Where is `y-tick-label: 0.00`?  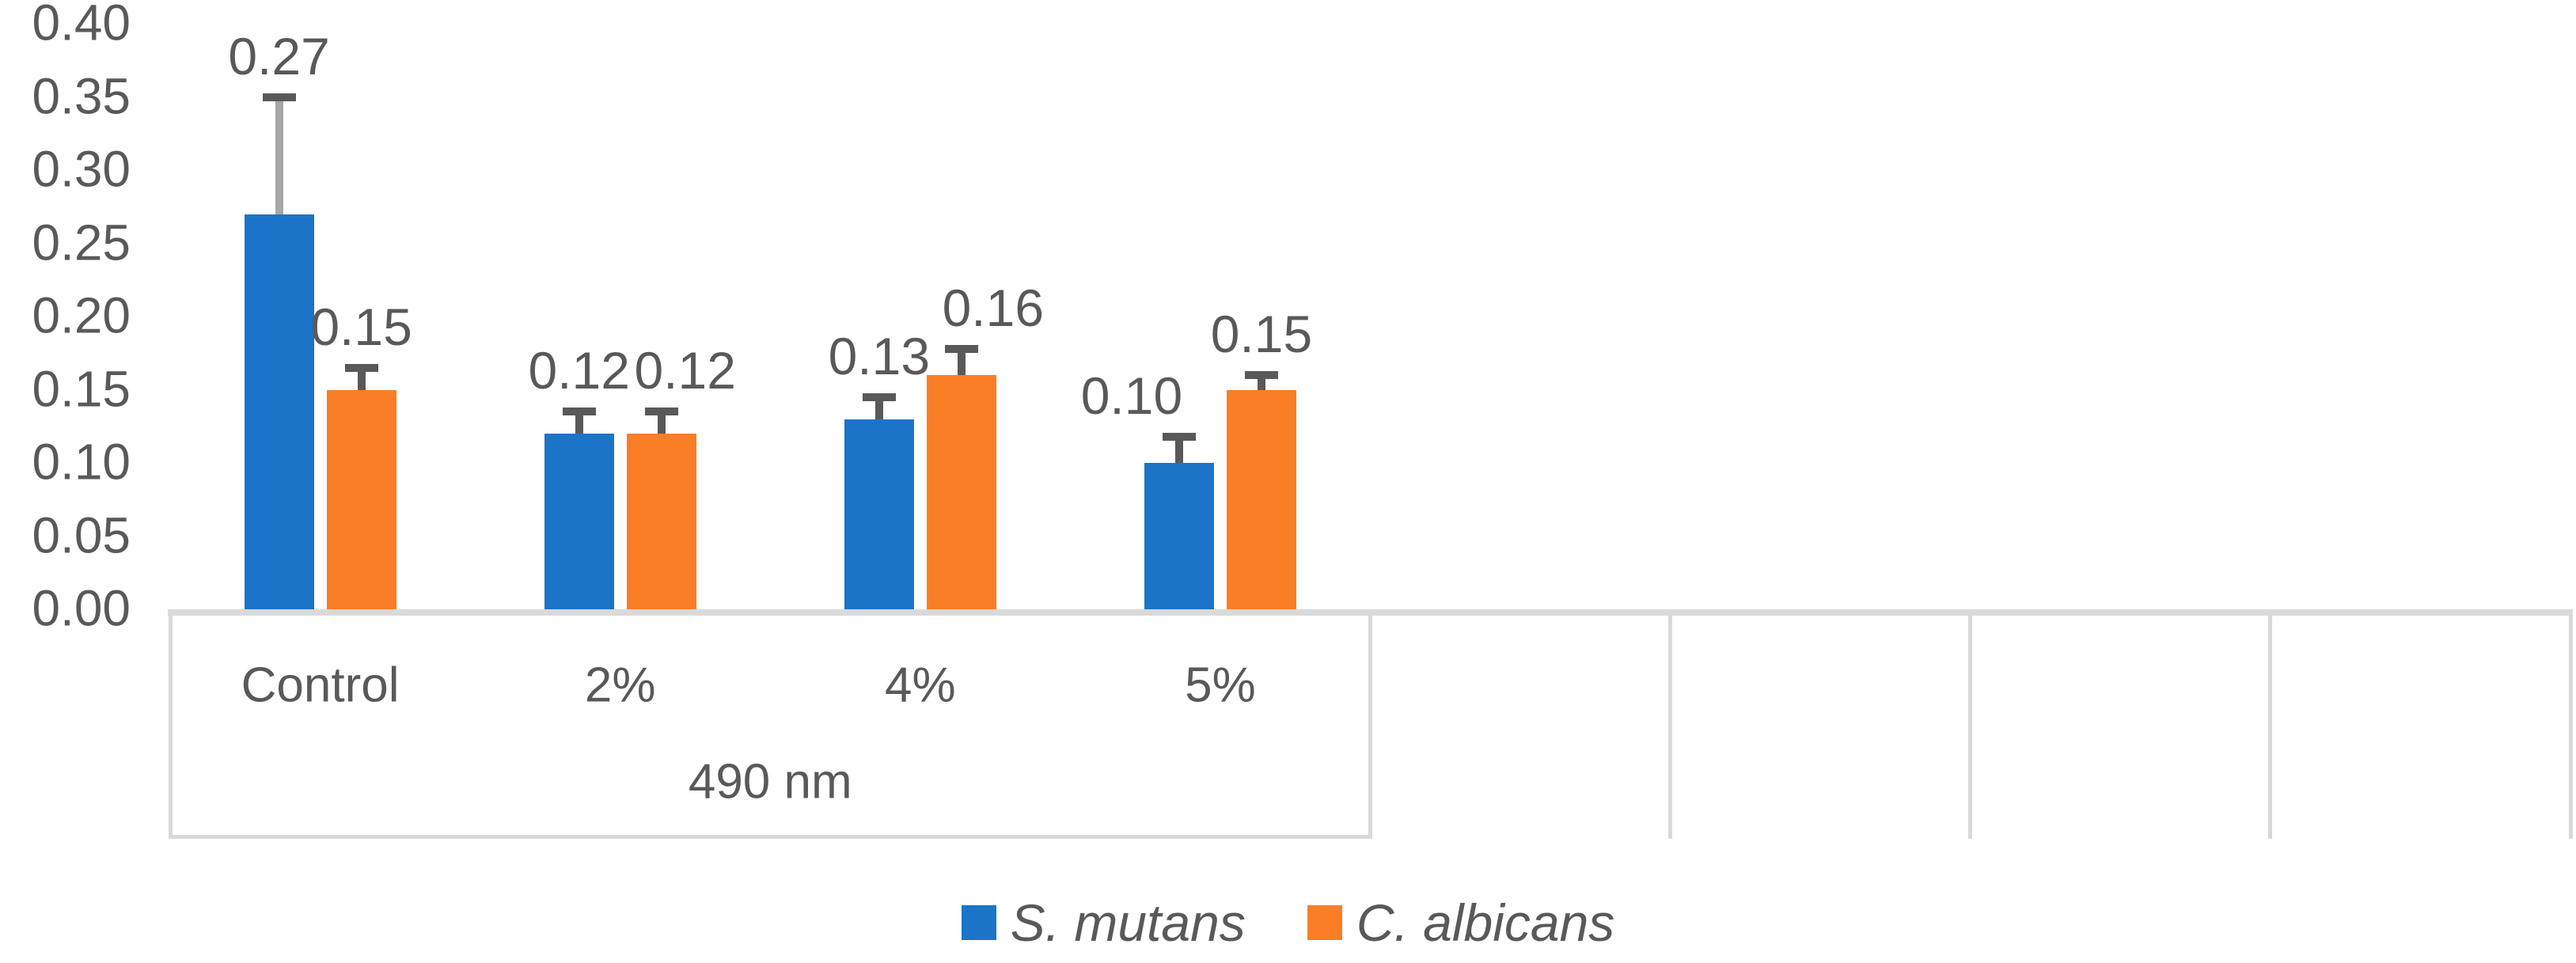 y-tick-label: 0.00 is located at coordinates (81, 608).